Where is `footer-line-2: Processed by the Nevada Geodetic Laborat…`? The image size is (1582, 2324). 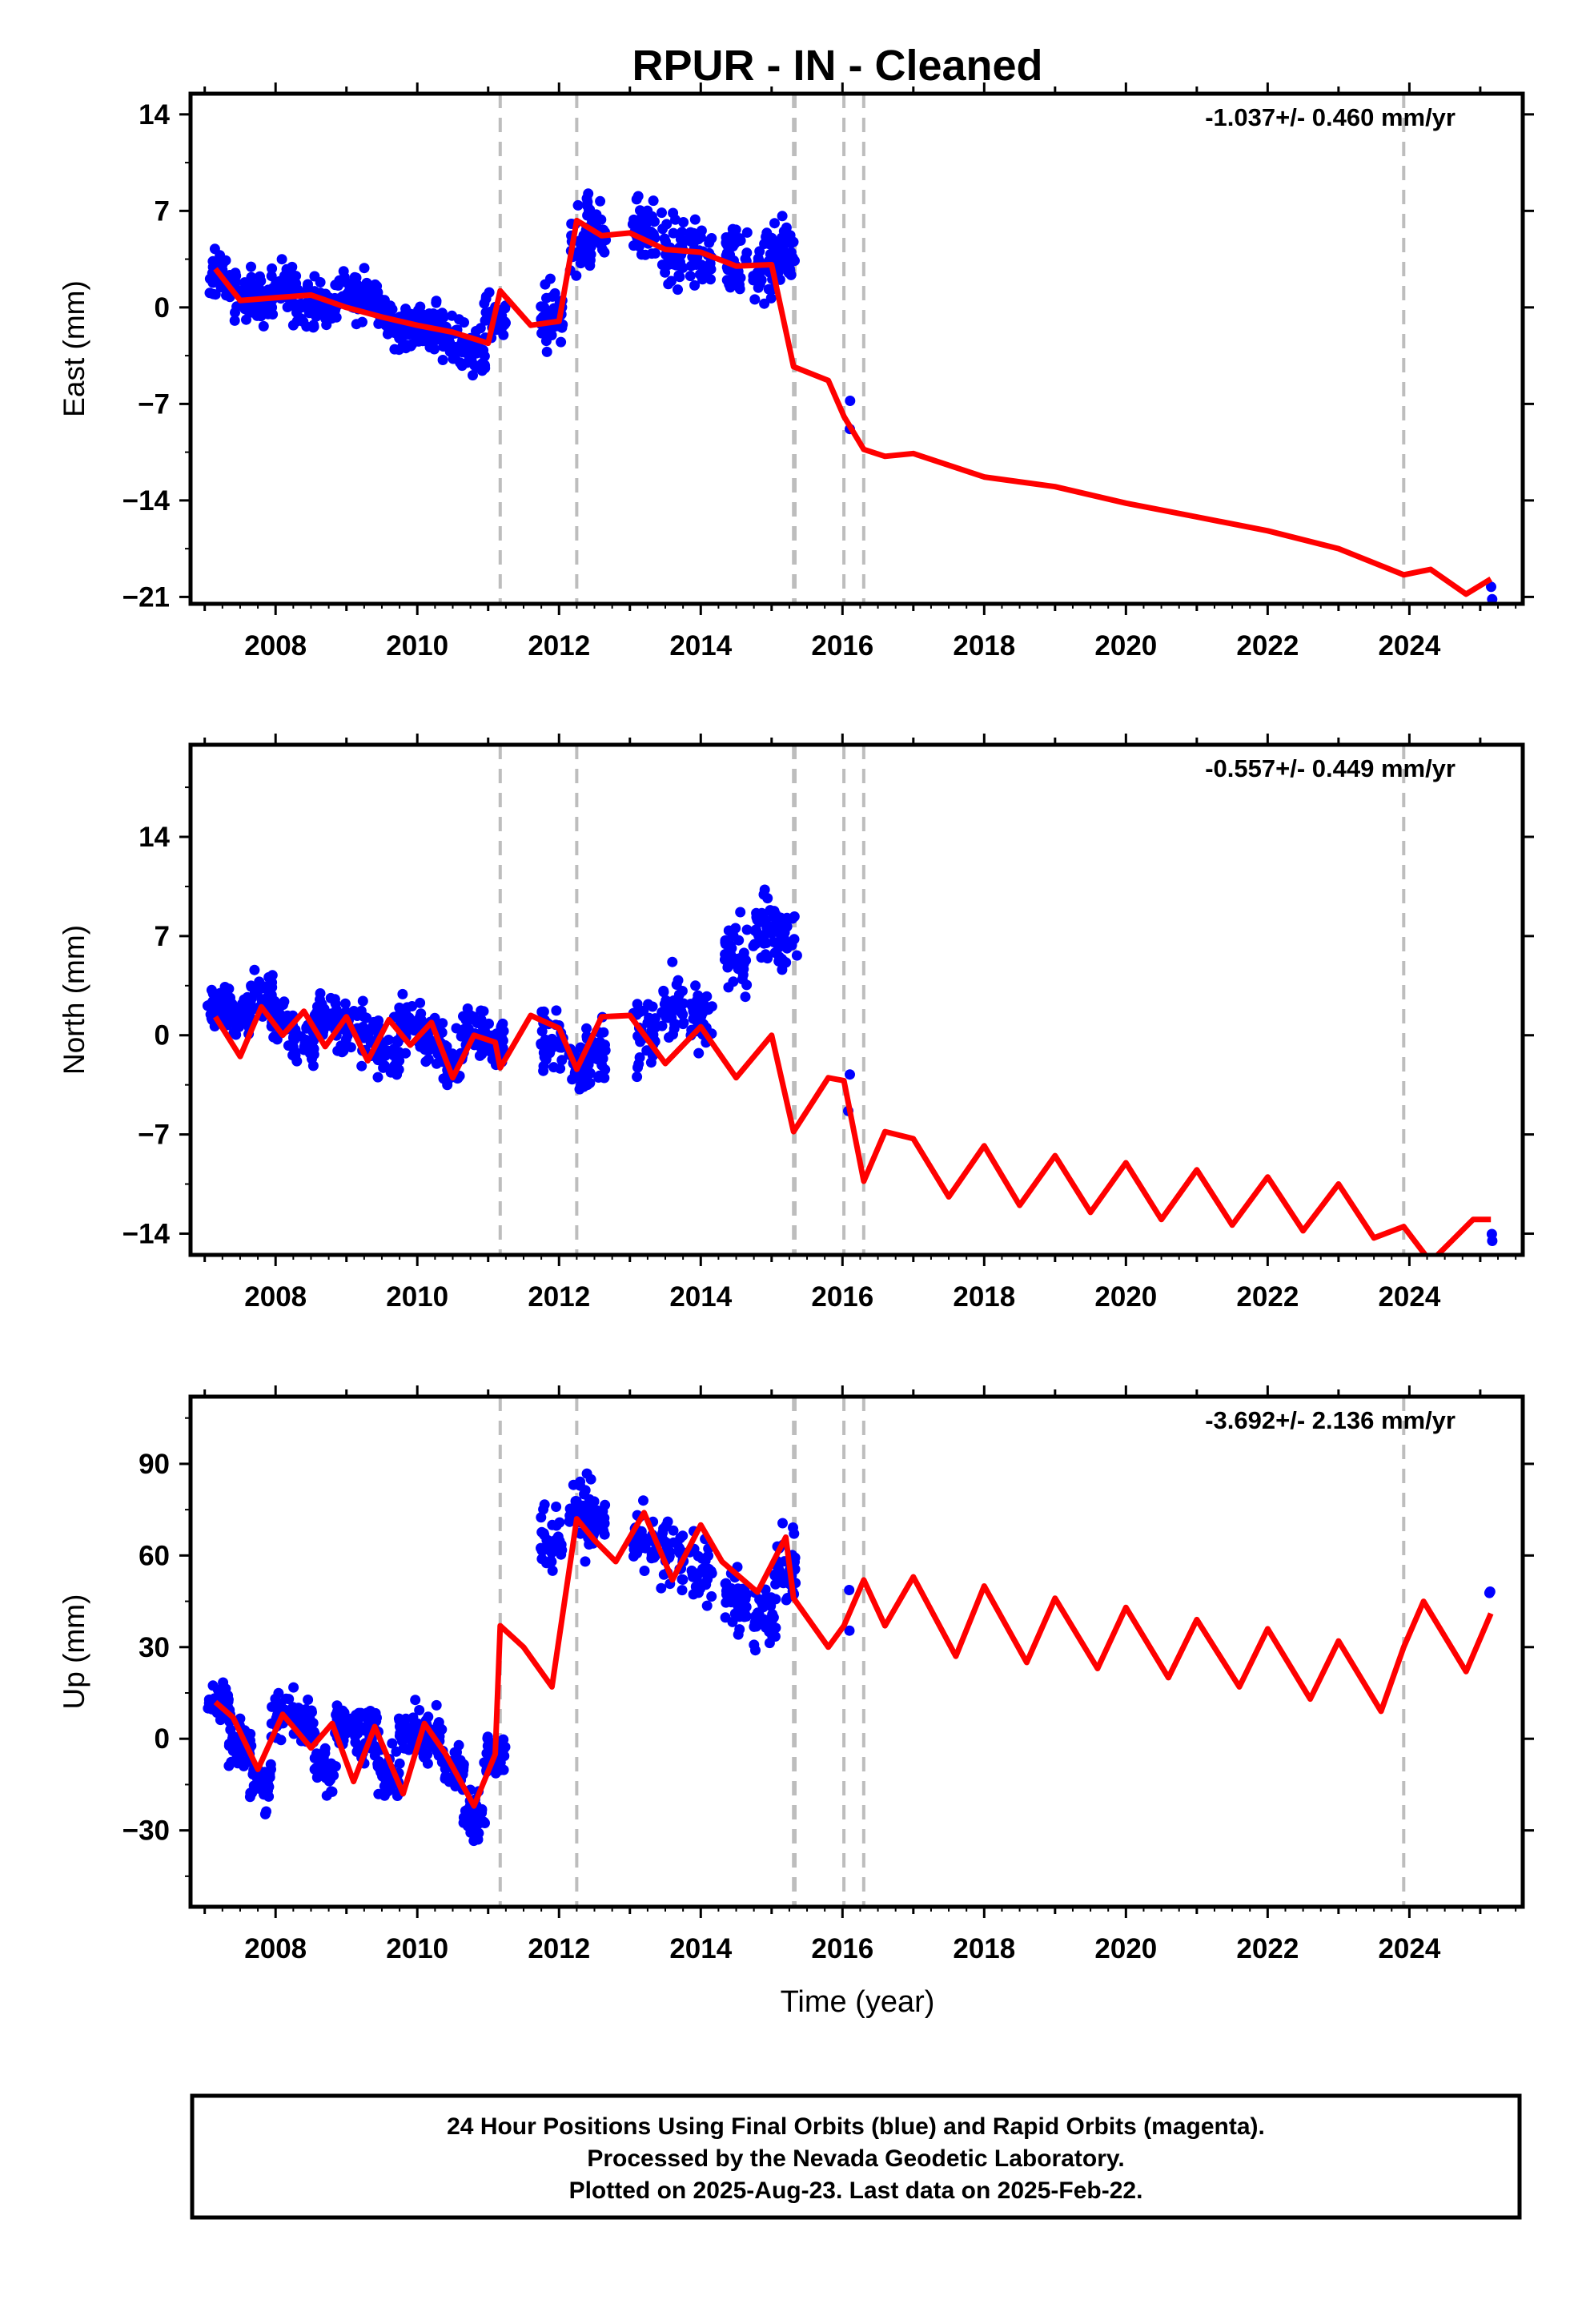
footer-line-2: Processed by the Nevada Geodetic Laborat… is located at coordinates (855, 2158).